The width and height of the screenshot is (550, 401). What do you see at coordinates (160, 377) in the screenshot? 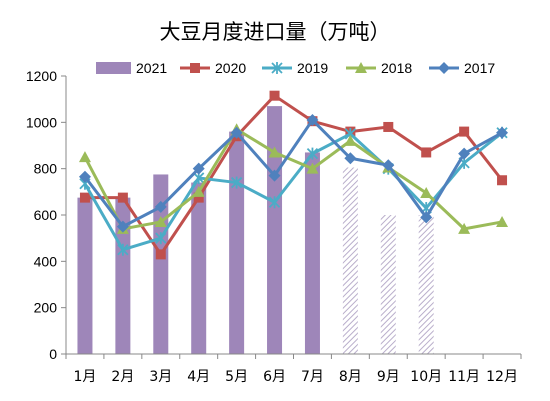
I see `x-tick-label: 3月` at bounding box center [160, 377].